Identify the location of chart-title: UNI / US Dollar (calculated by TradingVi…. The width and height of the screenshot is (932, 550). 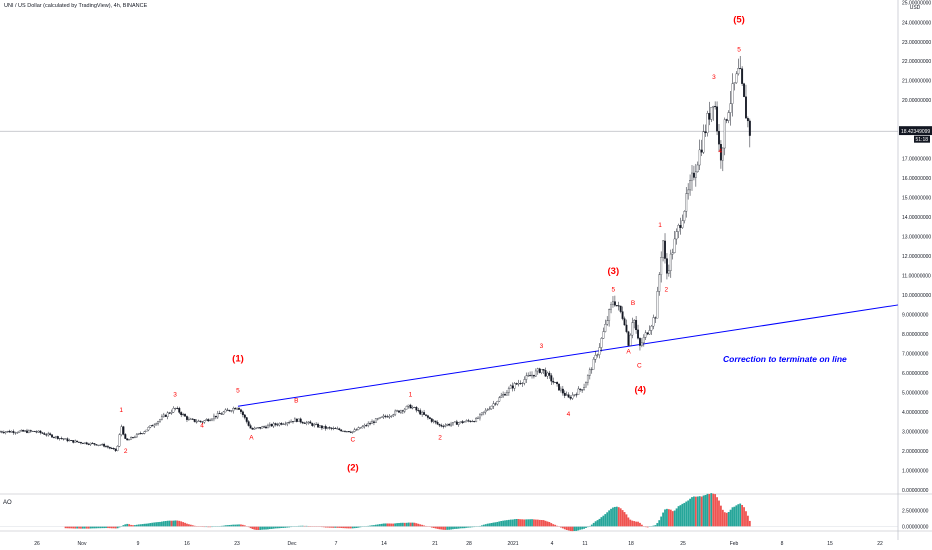
(76, 6).